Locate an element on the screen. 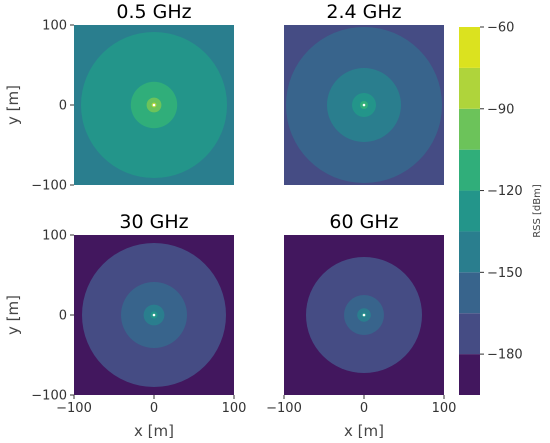  colorbar-tick-label-2: −120 is located at coordinates (505, 191).